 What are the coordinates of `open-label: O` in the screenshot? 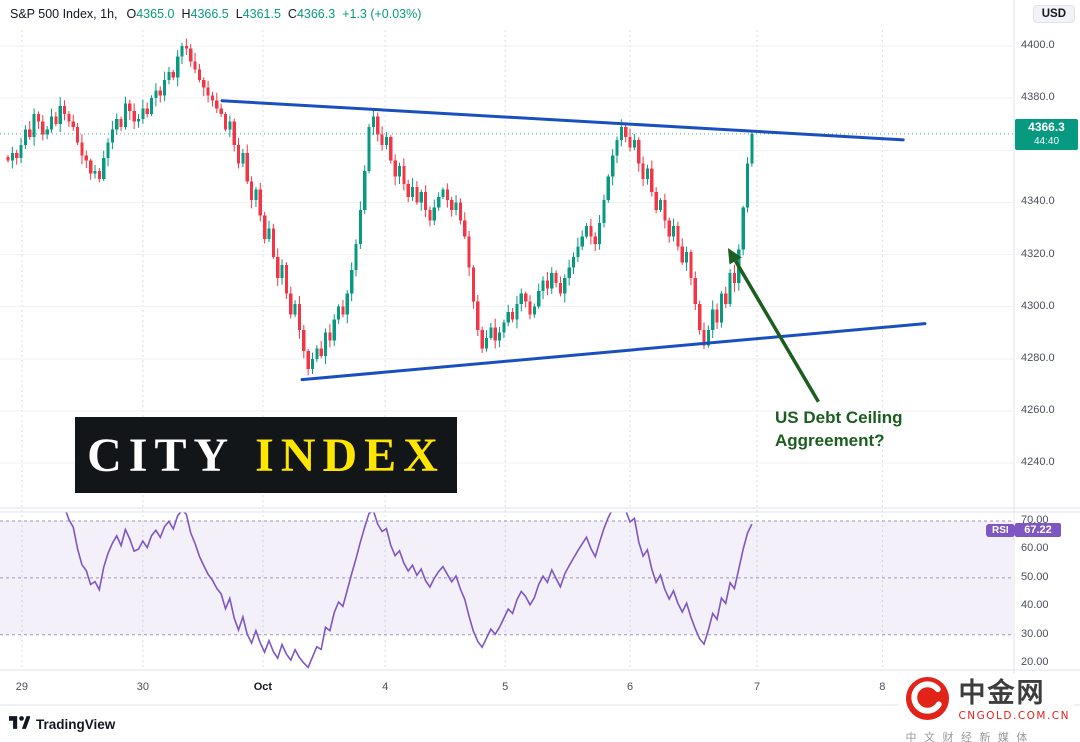 It's located at (131, 14).